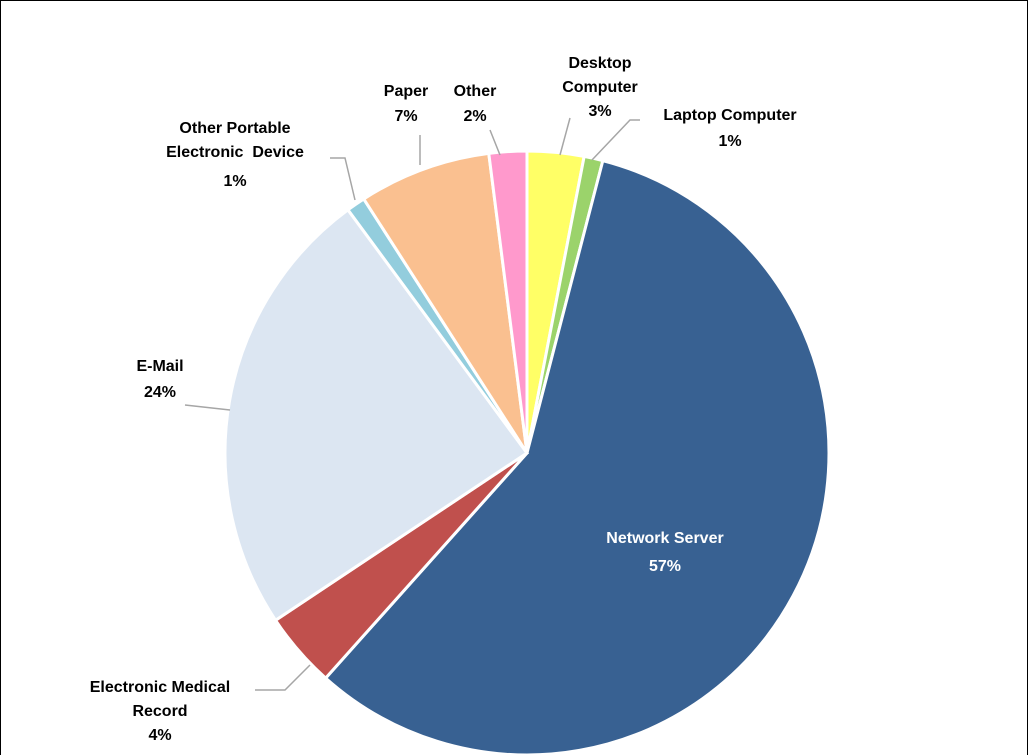 The image size is (1028, 755). What do you see at coordinates (162, 699) in the screenshot?
I see `slice-label: Electronic Medical Record` at bounding box center [162, 699].